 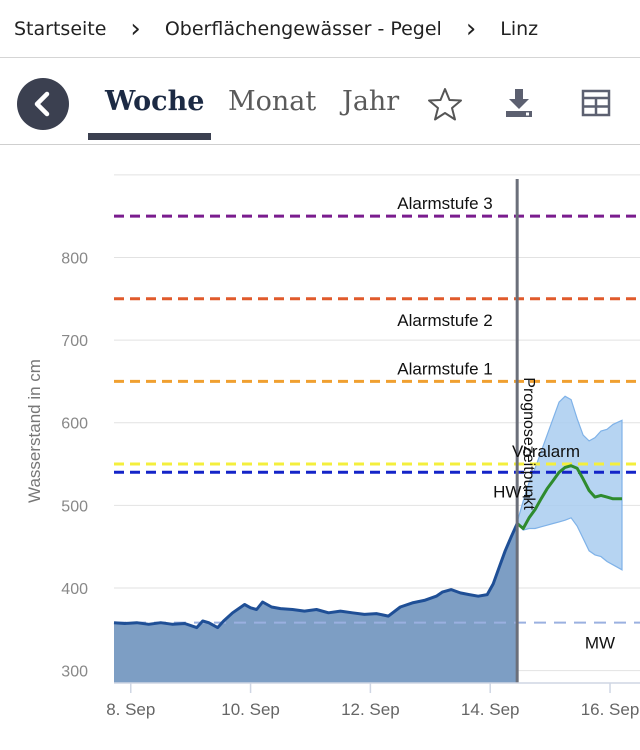 I want to click on threshold-label-alarmstufe-3: Alarmstufe 3, so click(x=444, y=203).